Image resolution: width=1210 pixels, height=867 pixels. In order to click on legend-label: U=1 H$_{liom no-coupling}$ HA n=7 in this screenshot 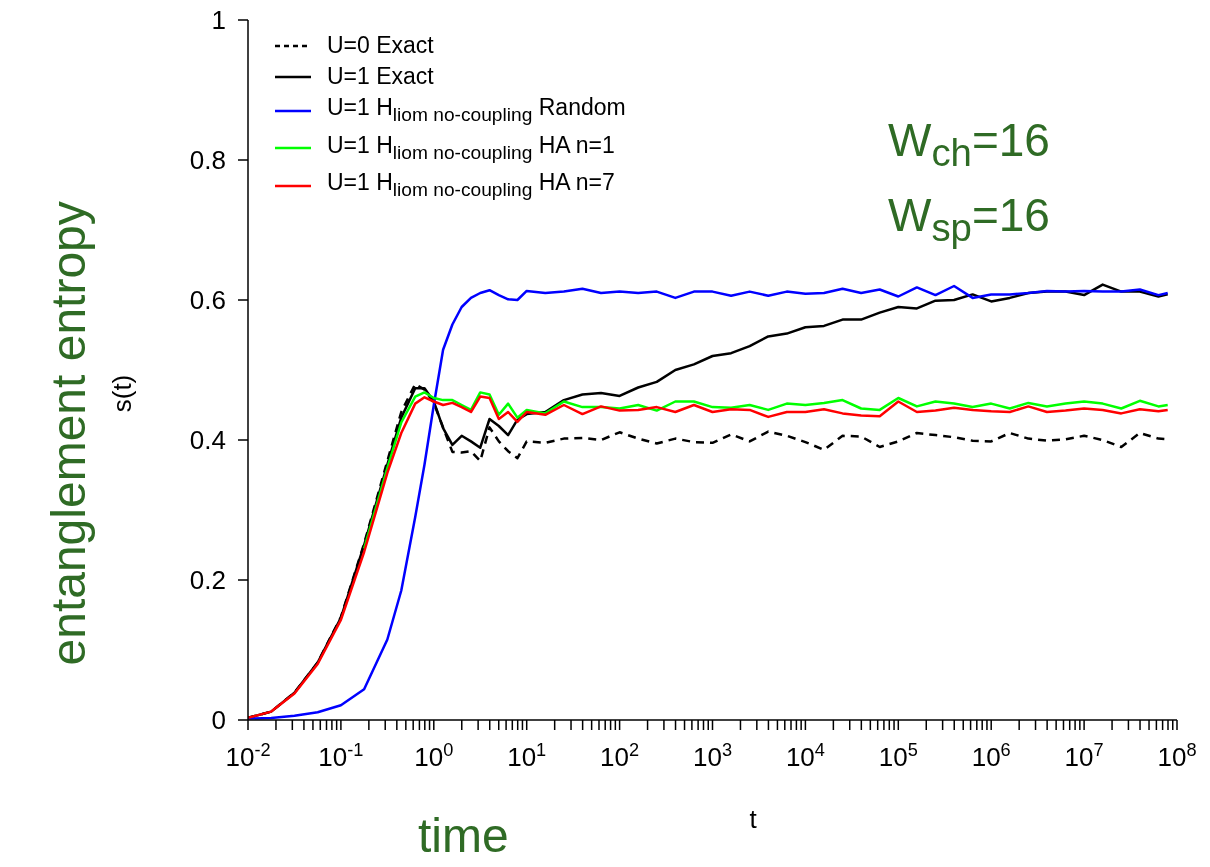, I will do `click(471, 185)`.